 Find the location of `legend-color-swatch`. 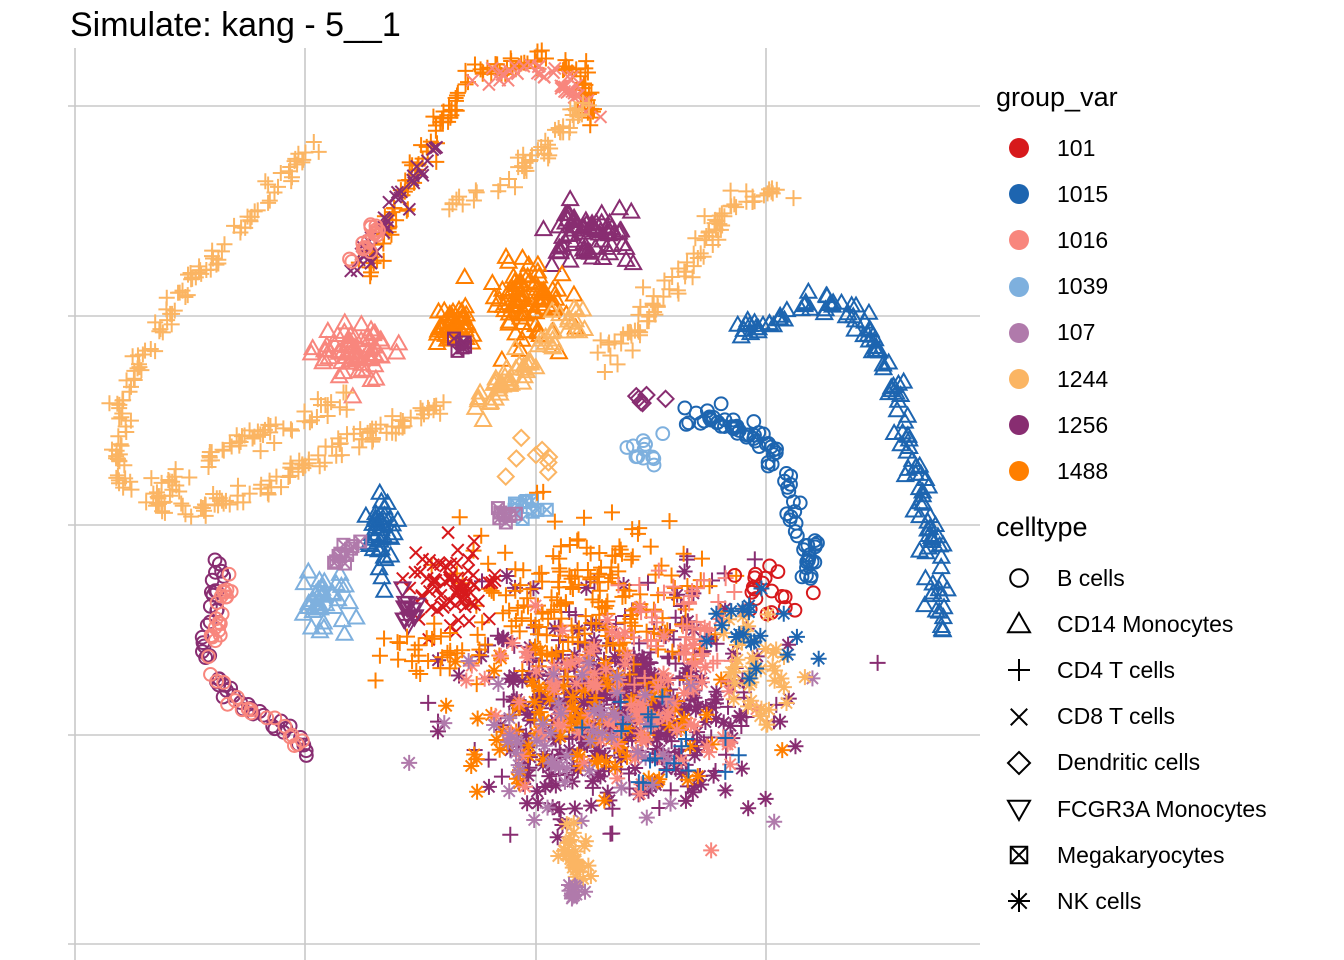

legend-color-swatch is located at coordinates (1019, 425).